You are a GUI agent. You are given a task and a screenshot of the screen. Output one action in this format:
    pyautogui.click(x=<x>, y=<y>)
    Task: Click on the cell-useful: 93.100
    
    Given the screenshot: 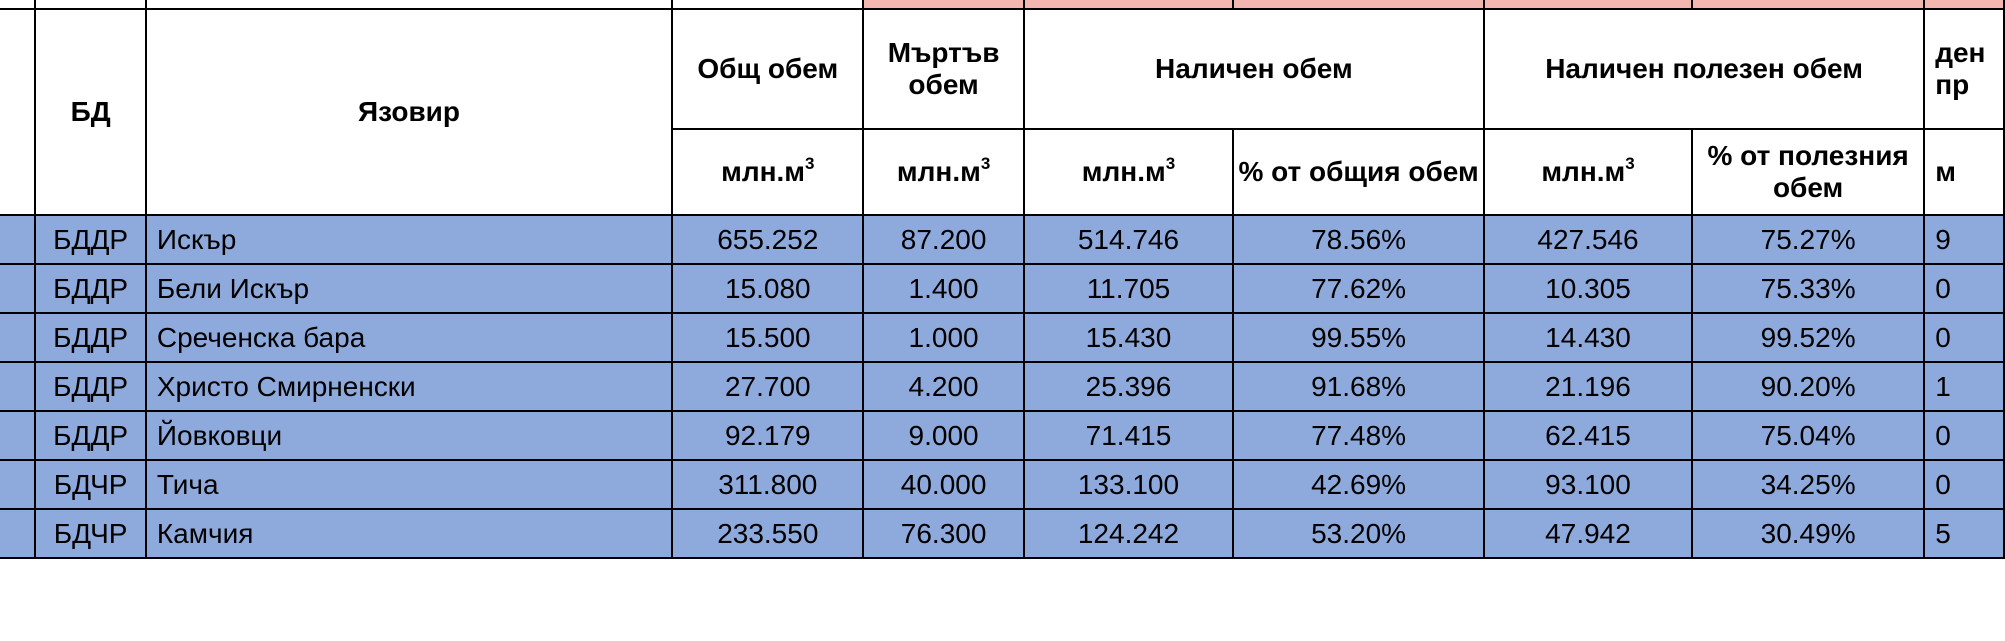 What is the action you would take?
    pyautogui.click(x=1588, y=484)
    